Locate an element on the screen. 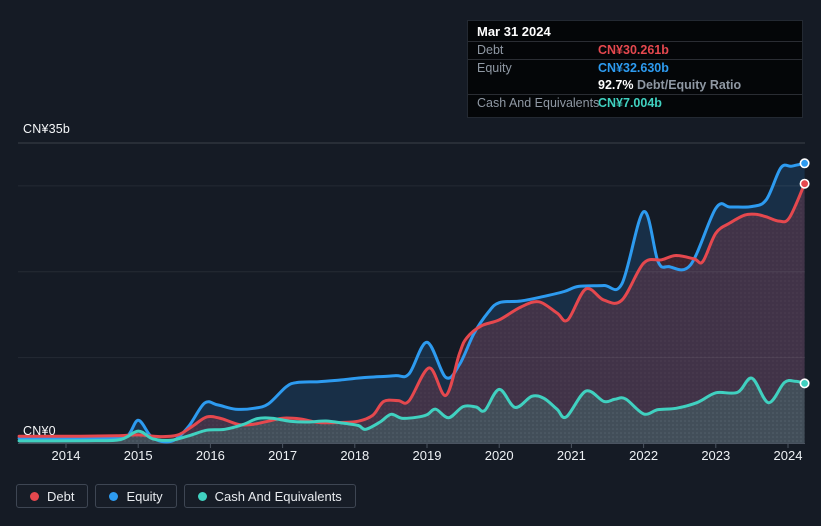  tooltip-equity-row: Equity CN¥32.630b is located at coordinates (635, 68).